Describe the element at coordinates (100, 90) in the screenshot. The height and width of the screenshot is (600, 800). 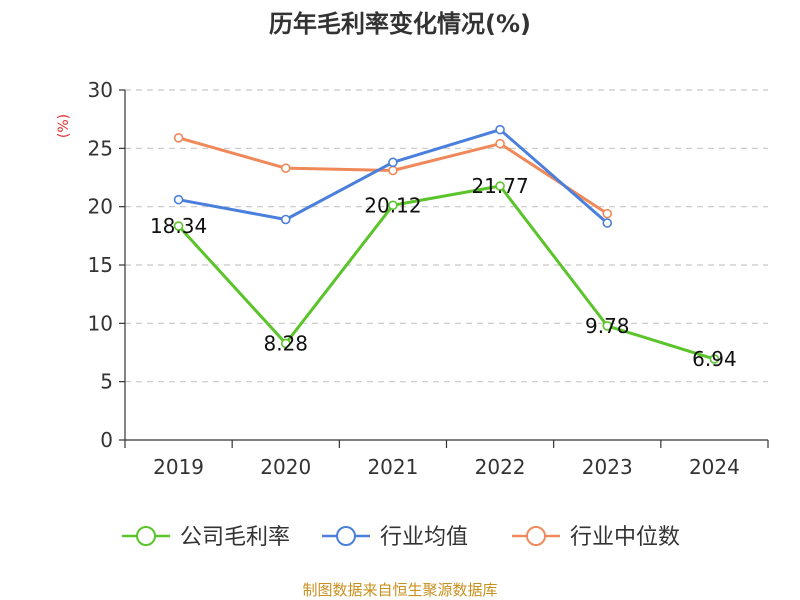
I see `y-tick-label: 30` at that location.